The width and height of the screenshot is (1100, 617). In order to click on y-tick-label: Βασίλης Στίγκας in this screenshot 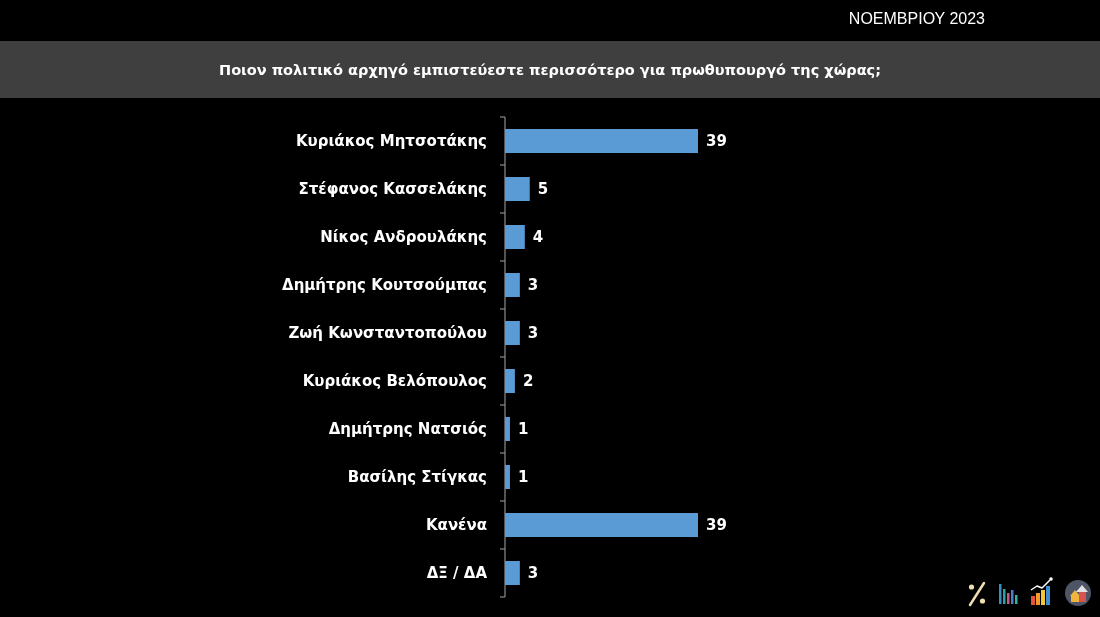, I will do `click(417, 477)`.